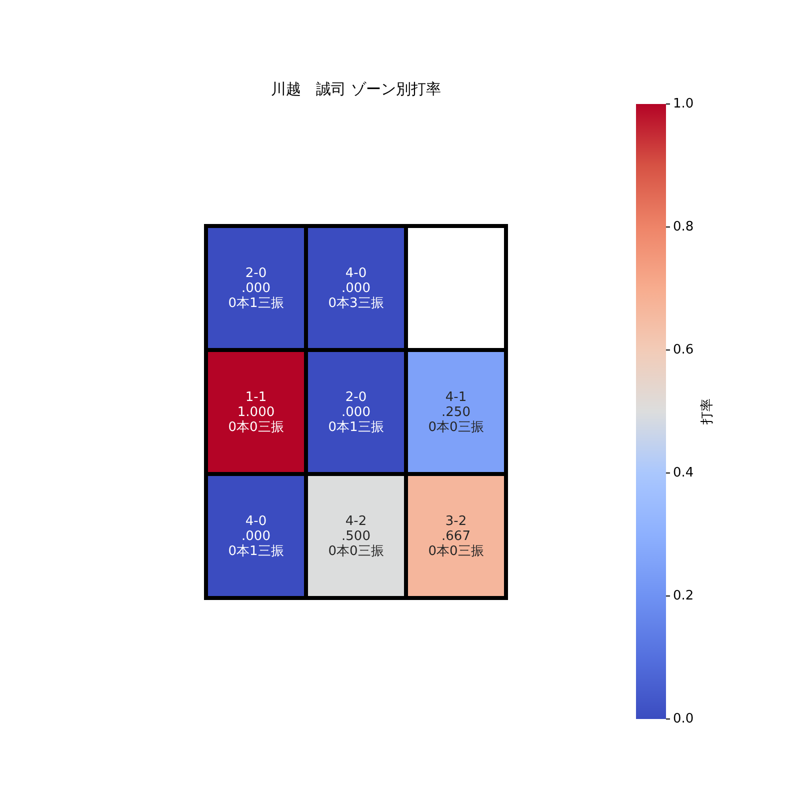 This screenshot has height=800, width=800. Describe the element at coordinates (256, 412) in the screenshot. I see `data-label: 1-1 1.000 0本0三振` at that location.